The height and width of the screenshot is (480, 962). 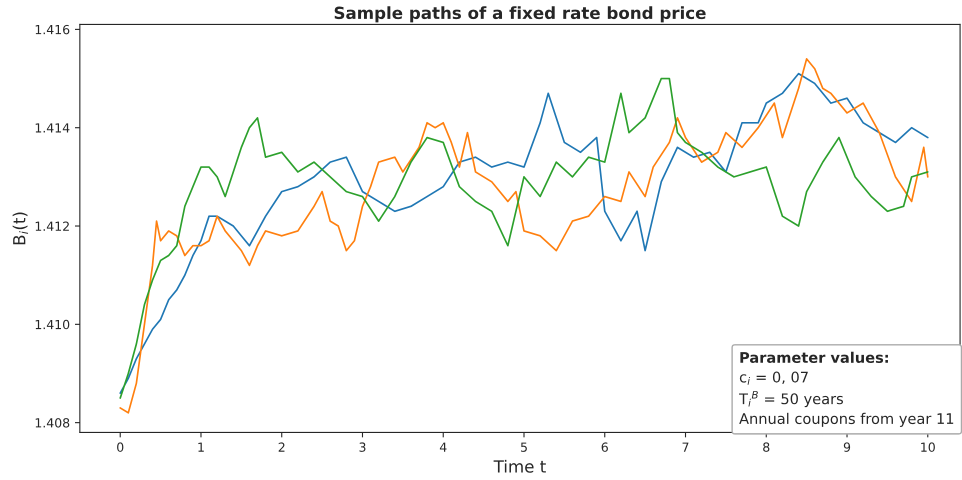 I want to click on x-tick-label: 3, so click(x=362, y=447).